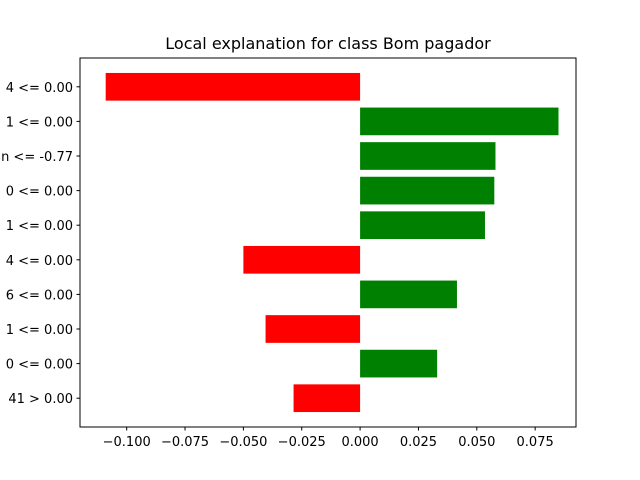 This screenshot has width=640, height=480. What do you see at coordinates (302, 442) in the screenshot?
I see `x-tick-label: −0.025` at bounding box center [302, 442].